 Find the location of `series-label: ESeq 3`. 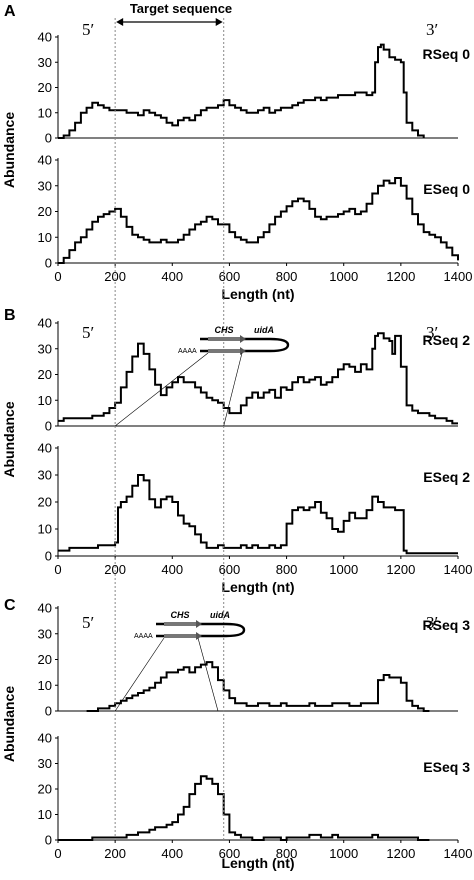

series-label: ESeq 3 is located at coordinates (446, 767).